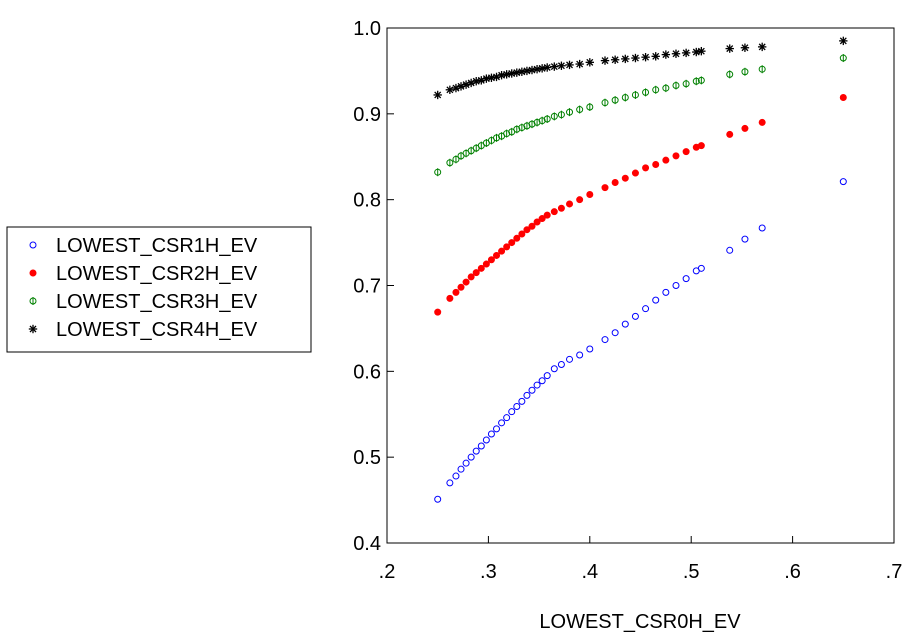 Image resolution: width=904 pixels, height=638 pixels. I want to click on legend-label: LOWEST_CSR1H_EV, so click(157, 246).